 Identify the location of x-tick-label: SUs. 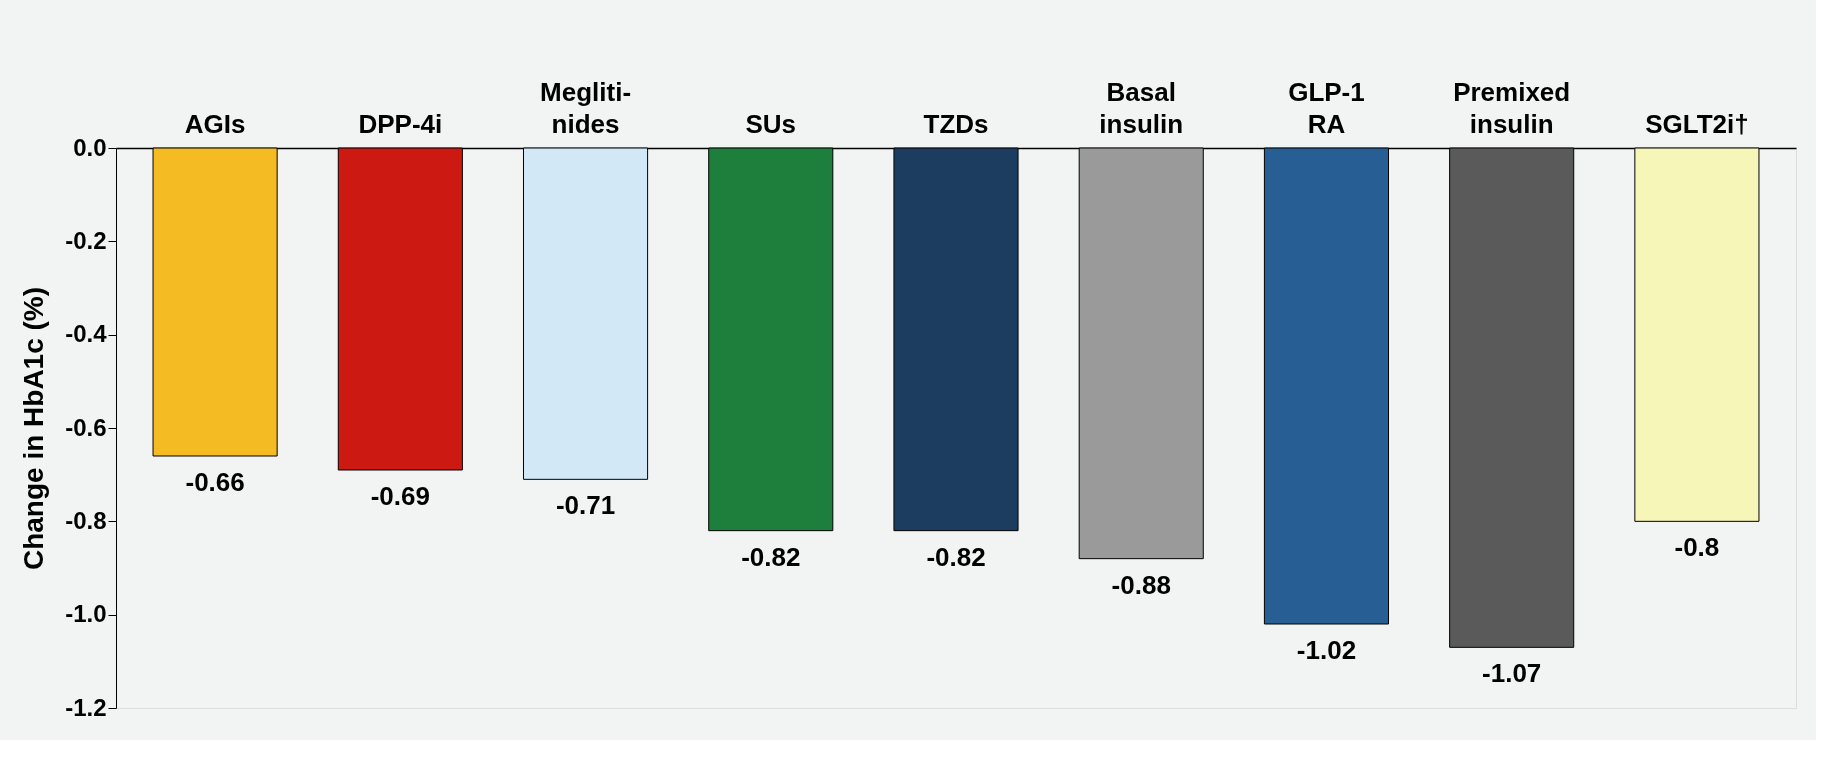
(771, 124).